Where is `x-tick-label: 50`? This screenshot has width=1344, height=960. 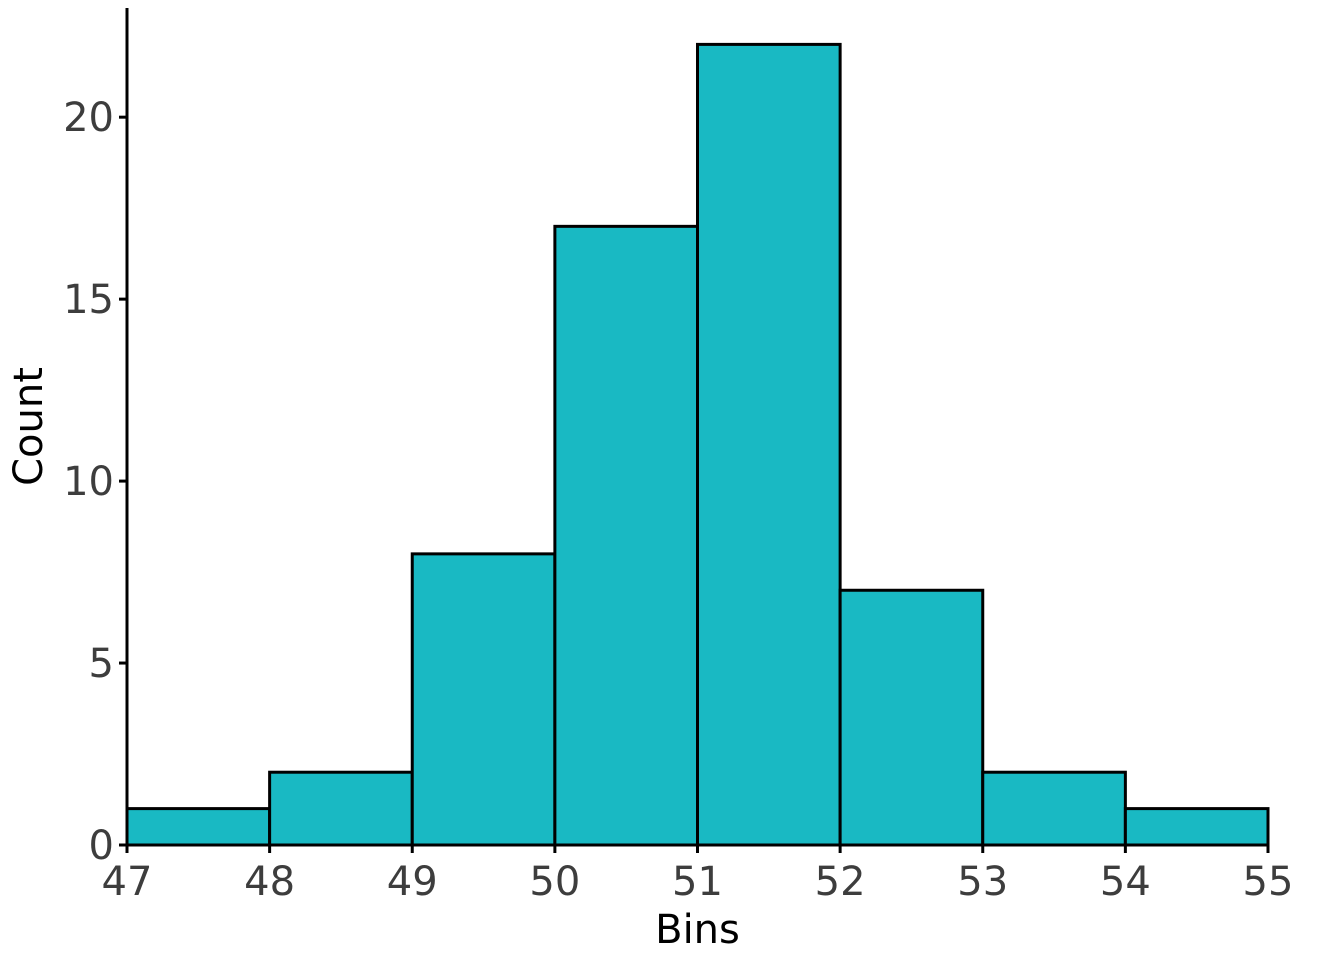
x-tick-label: 50 is located at coordinates (554, 882).